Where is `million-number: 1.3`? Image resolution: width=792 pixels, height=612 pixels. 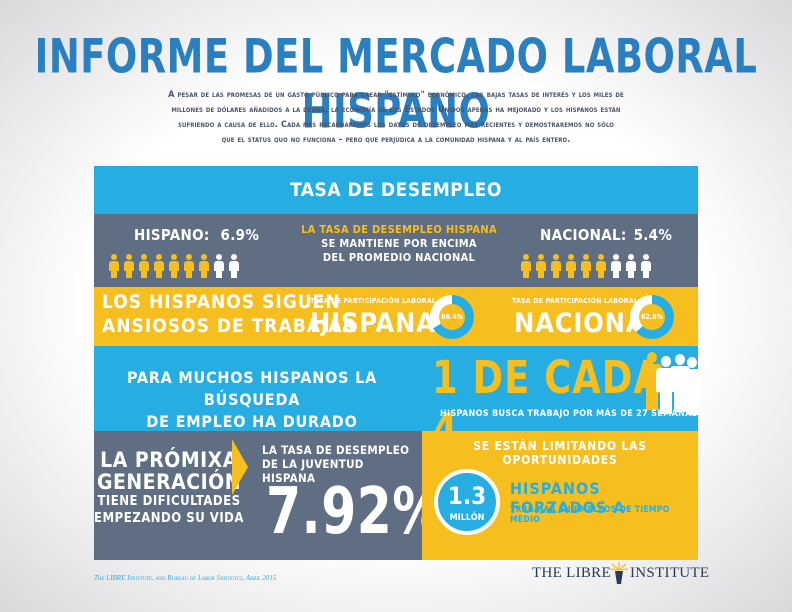 million-number: 1.3 is located at coordinates (467, 496).